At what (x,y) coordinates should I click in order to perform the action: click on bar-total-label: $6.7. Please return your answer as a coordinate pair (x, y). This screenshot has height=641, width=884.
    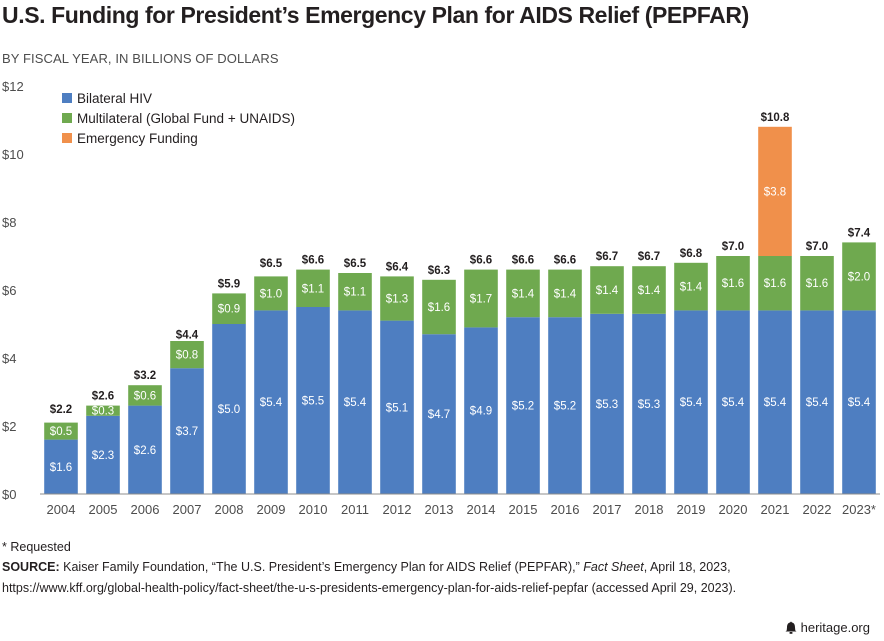
    Looking at the image, I should click on (607, 257).